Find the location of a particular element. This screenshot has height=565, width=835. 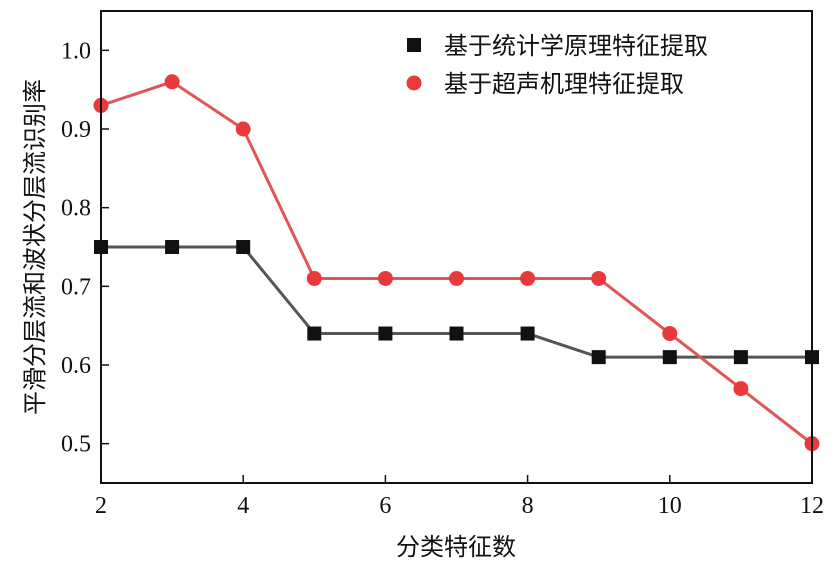

y-tick-label: 0.8 is located at coordinates (76, 209).